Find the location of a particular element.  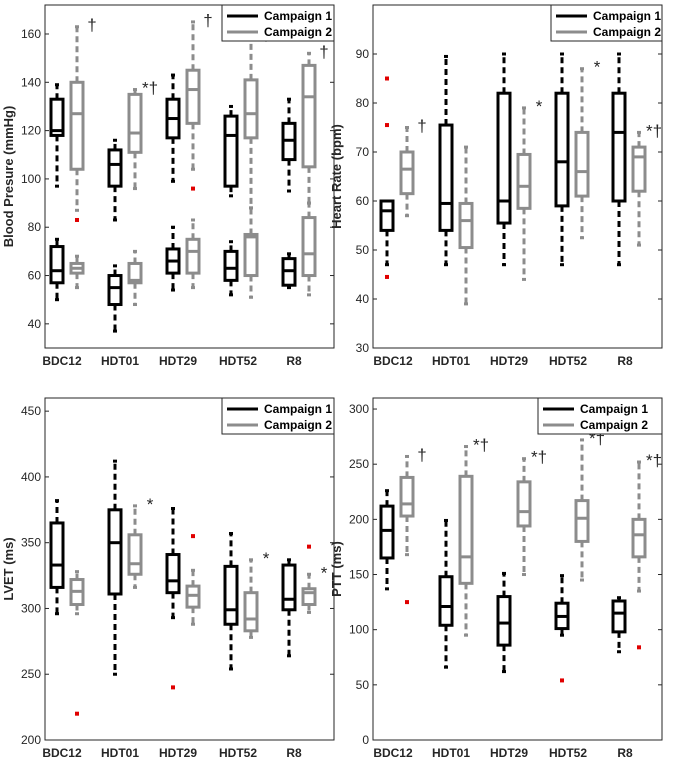

box-campaign-2-hdt01: * is located at coordinates (140, 542).